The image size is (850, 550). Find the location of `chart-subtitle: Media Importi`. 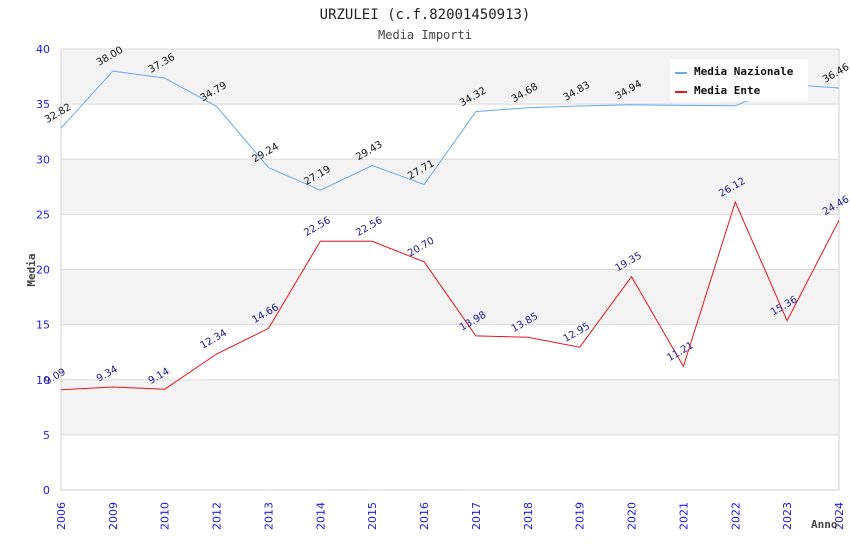

chart-subtitle: Media Importi is located at coordinates (425, 35).